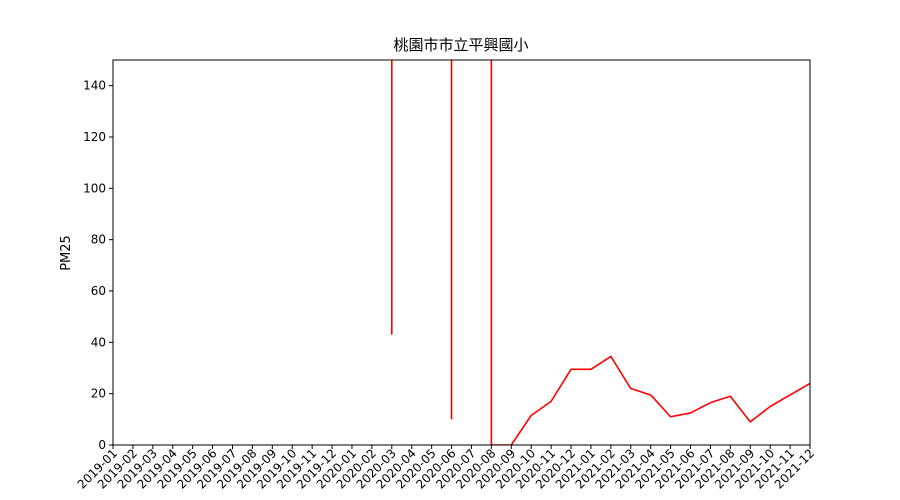 Image resolution: width=900 pixels, height=500 pixels. I want to click on y-axis-label: PM25, so click(66, 253).